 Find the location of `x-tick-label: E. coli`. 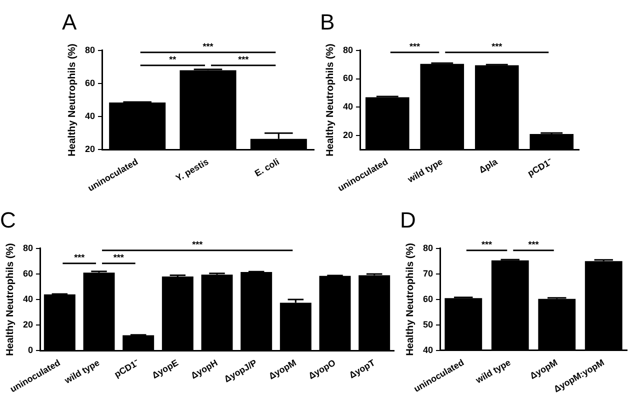

x-tick-label: E. coli is located at coordinates (266, 167).